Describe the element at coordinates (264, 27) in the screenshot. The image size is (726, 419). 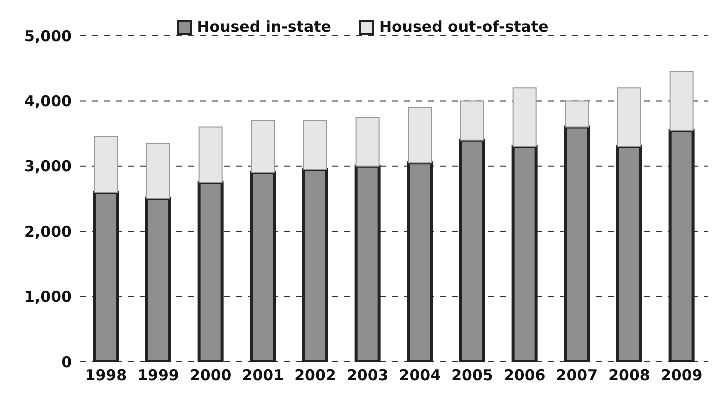
I see `legend-label: Housed in-state` at that location.